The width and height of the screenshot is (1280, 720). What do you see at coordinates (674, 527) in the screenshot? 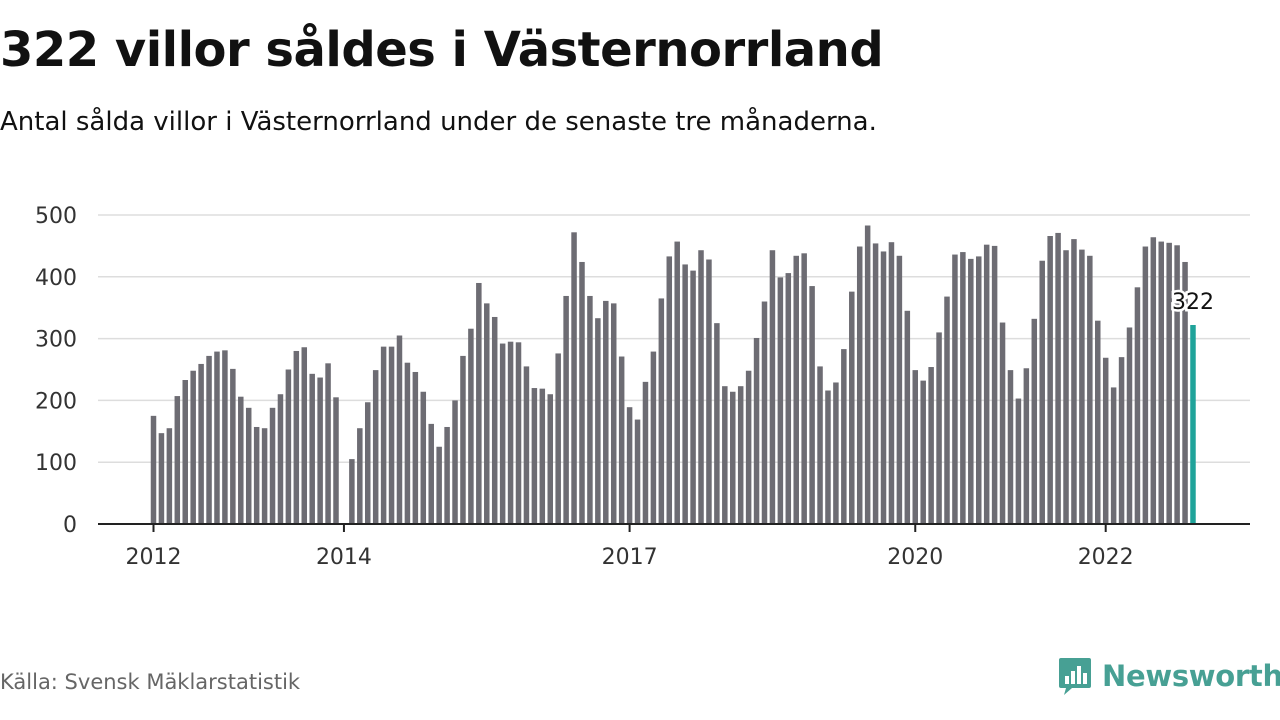
I see `x-axis` at bounding box center [674, 527].